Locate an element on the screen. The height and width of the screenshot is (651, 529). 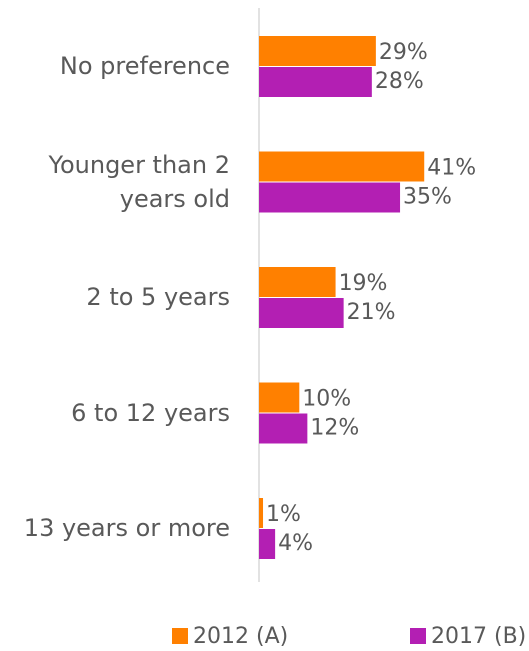
category-label: 2 to 5 years is located at coordinates (158, 297).